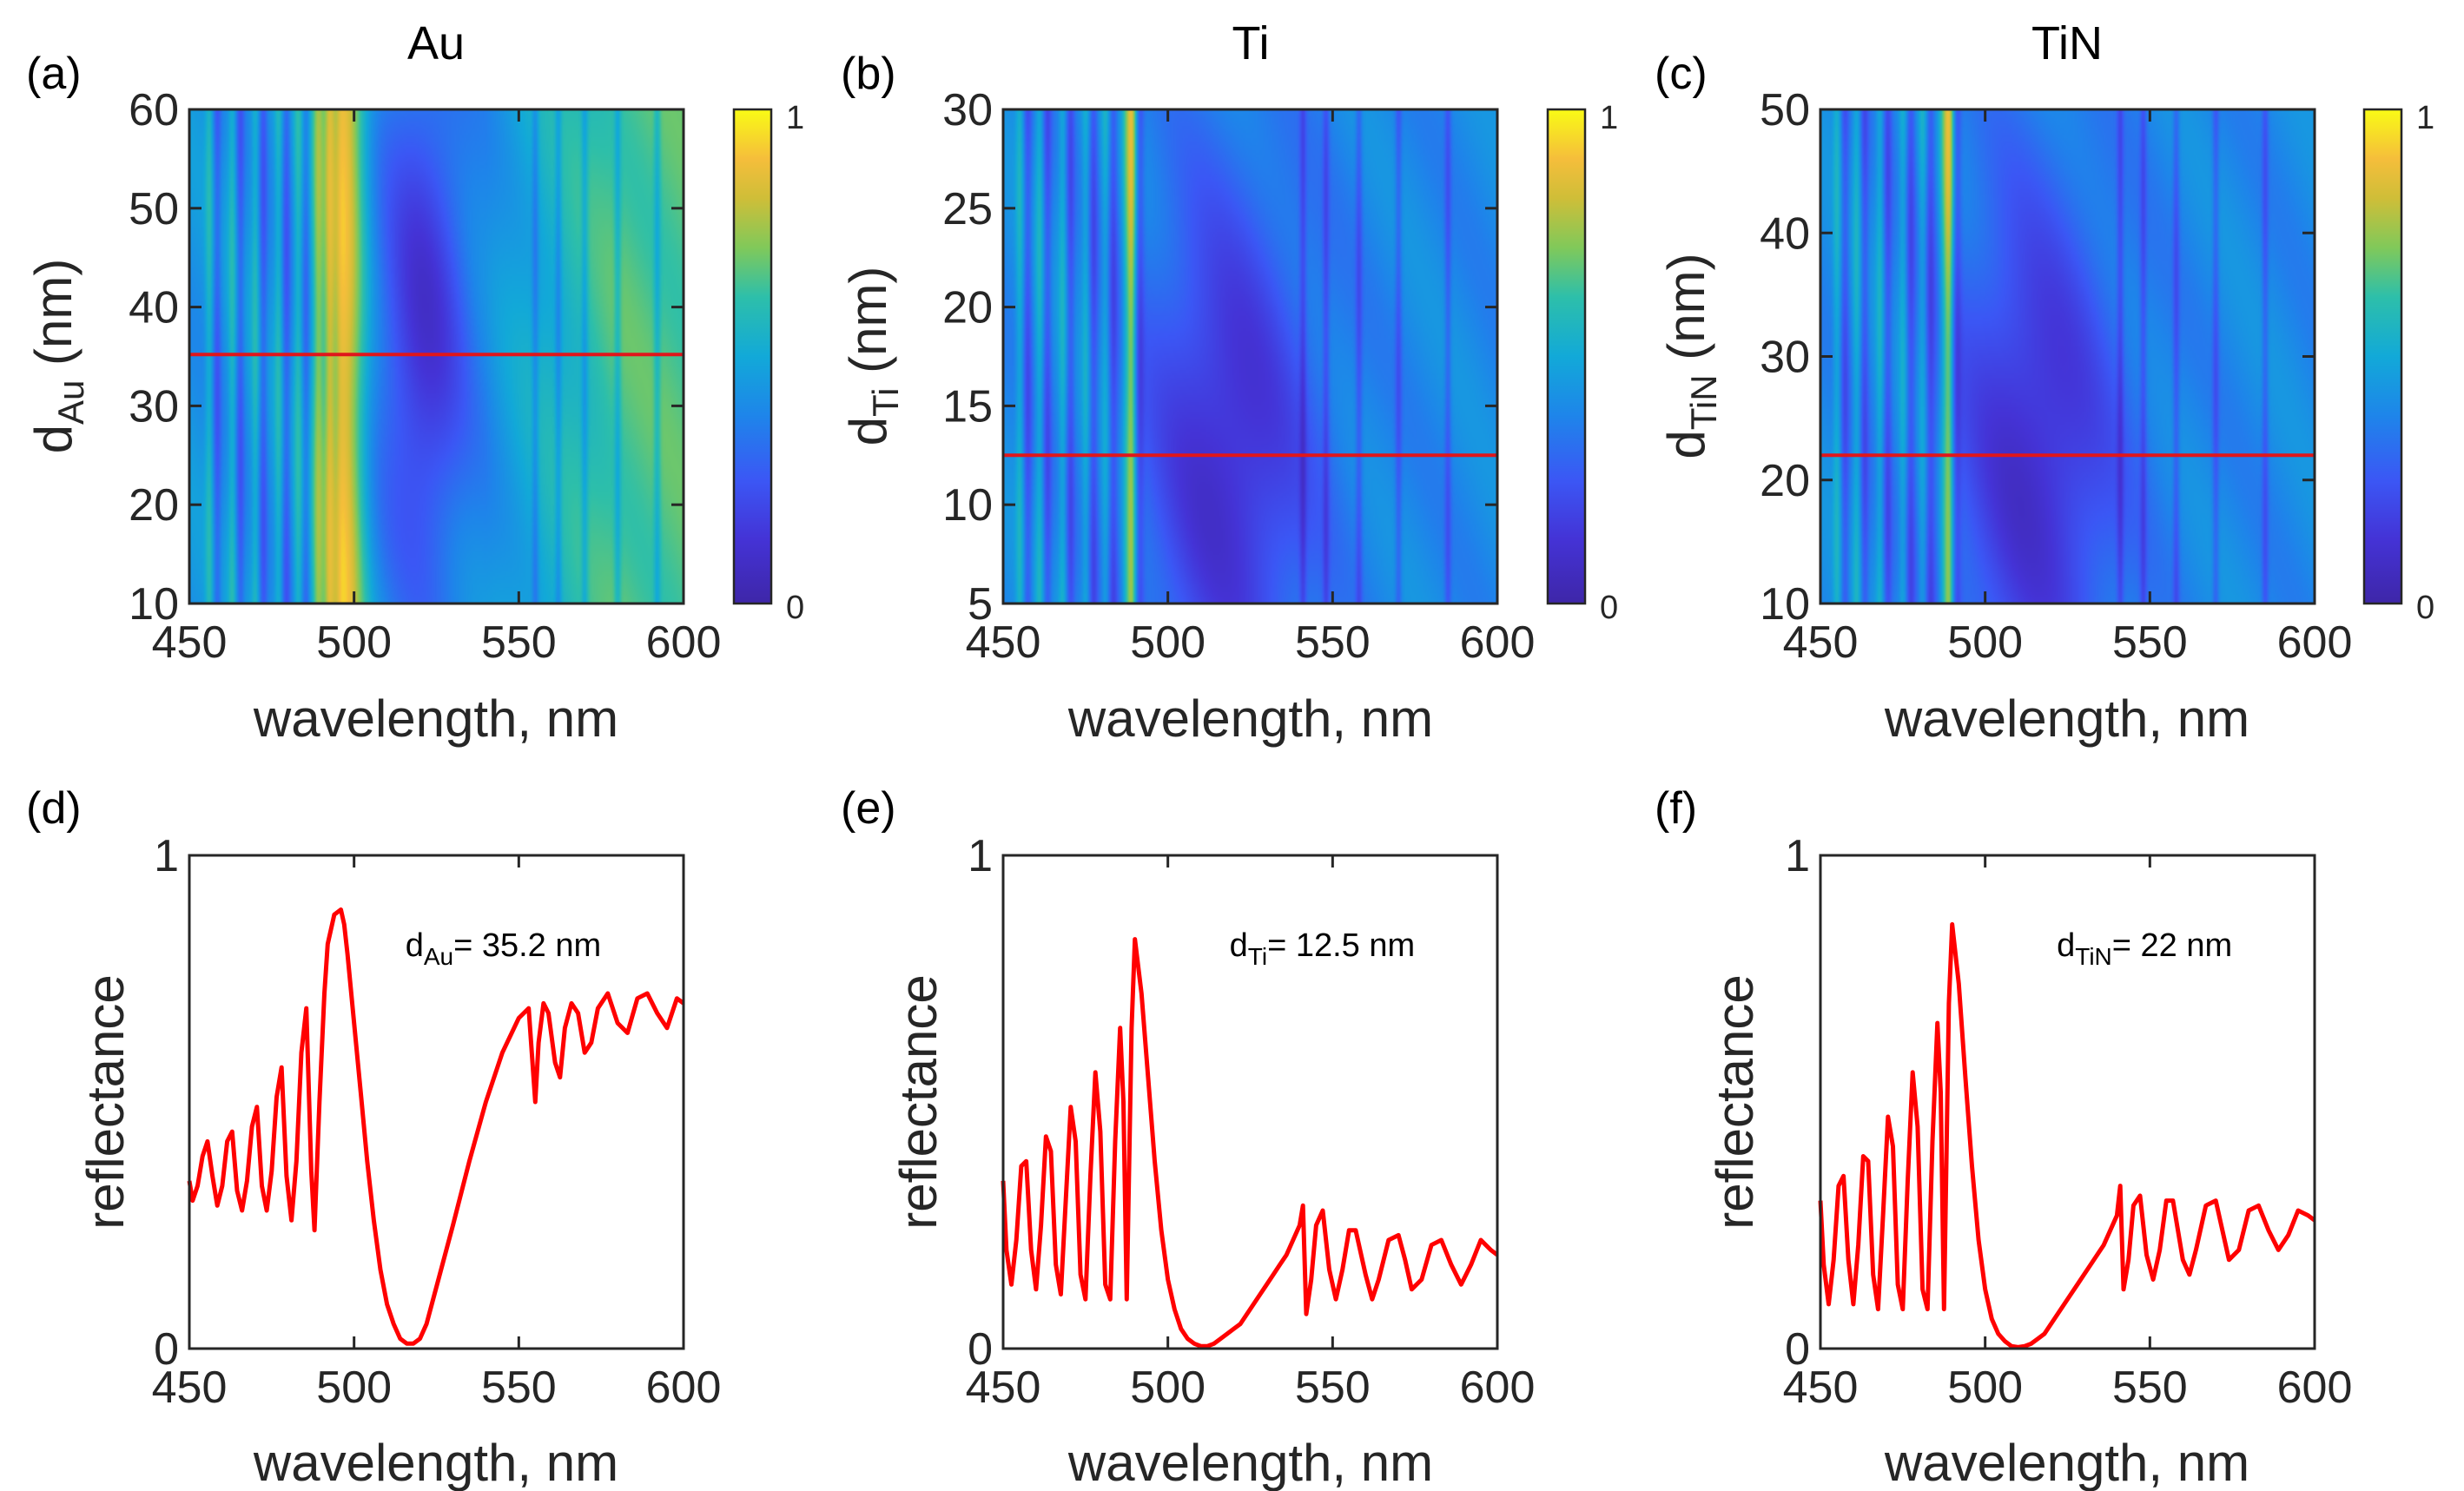  I want to click on x-axis-label-f: wavelength, nm, so click(2066, 1462).